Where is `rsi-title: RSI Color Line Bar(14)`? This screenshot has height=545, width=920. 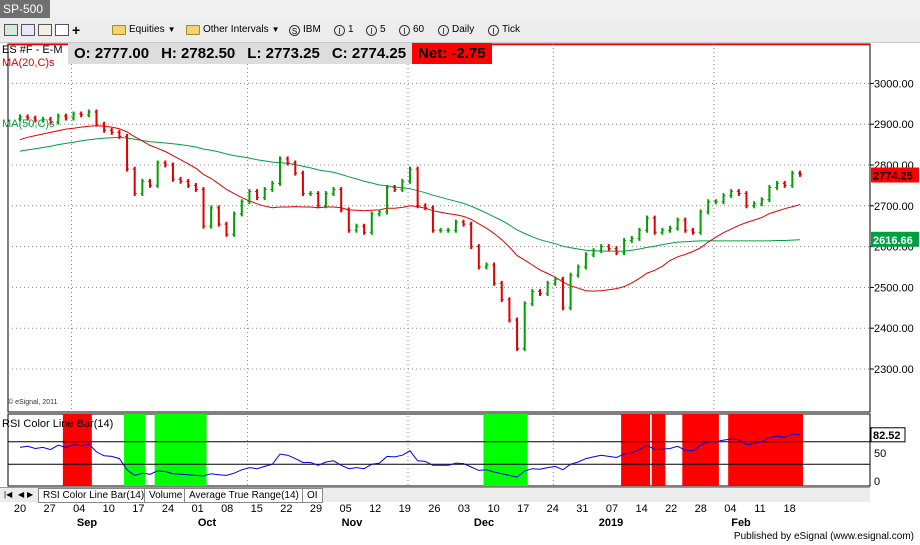 rsi-title: RSI Color Line Bar(14) is located at coordinates (57, 424).